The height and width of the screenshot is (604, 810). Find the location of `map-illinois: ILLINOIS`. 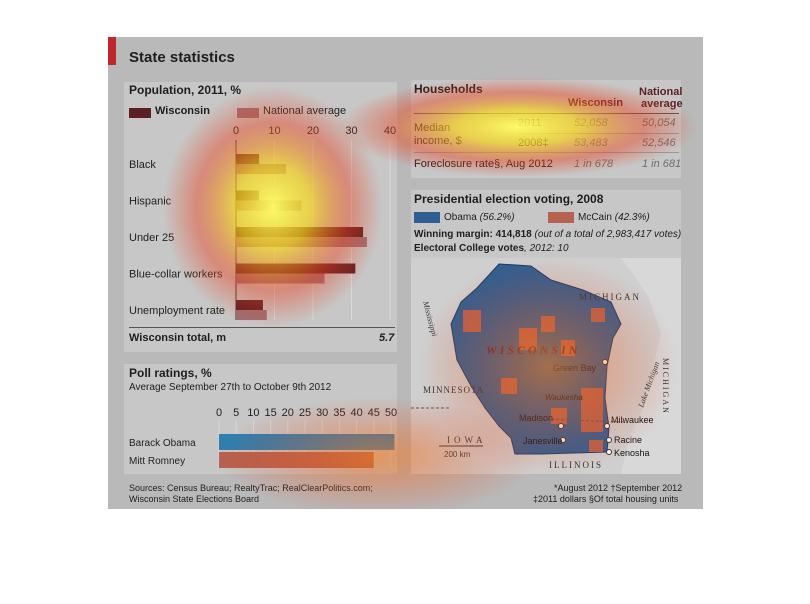

map-illinois: ILLINOIS is located at coordinates (576, 465).